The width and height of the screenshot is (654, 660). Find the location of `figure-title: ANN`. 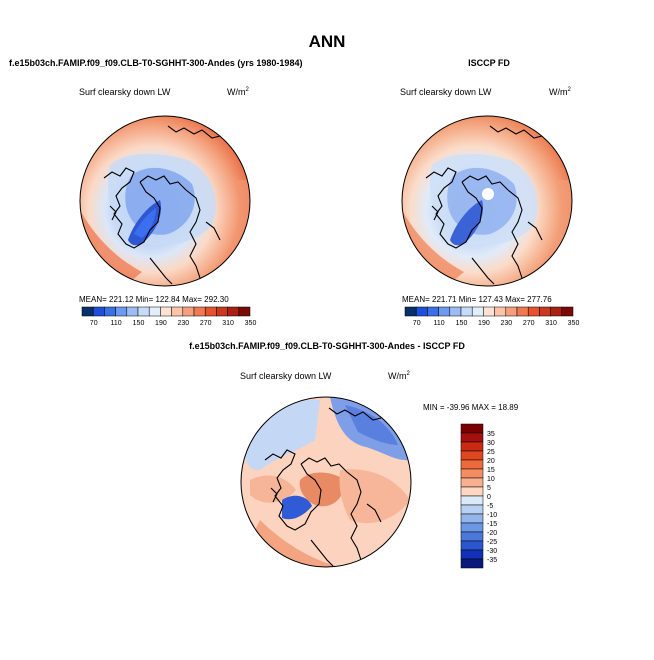

figure-title: ANN is located at coordinates (327, 41).